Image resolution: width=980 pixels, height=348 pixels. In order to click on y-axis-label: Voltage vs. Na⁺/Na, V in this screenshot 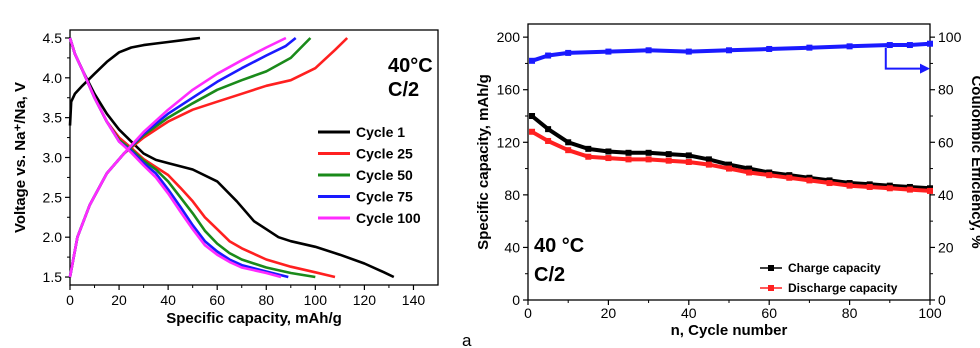, I will do `click(20, 157)`.